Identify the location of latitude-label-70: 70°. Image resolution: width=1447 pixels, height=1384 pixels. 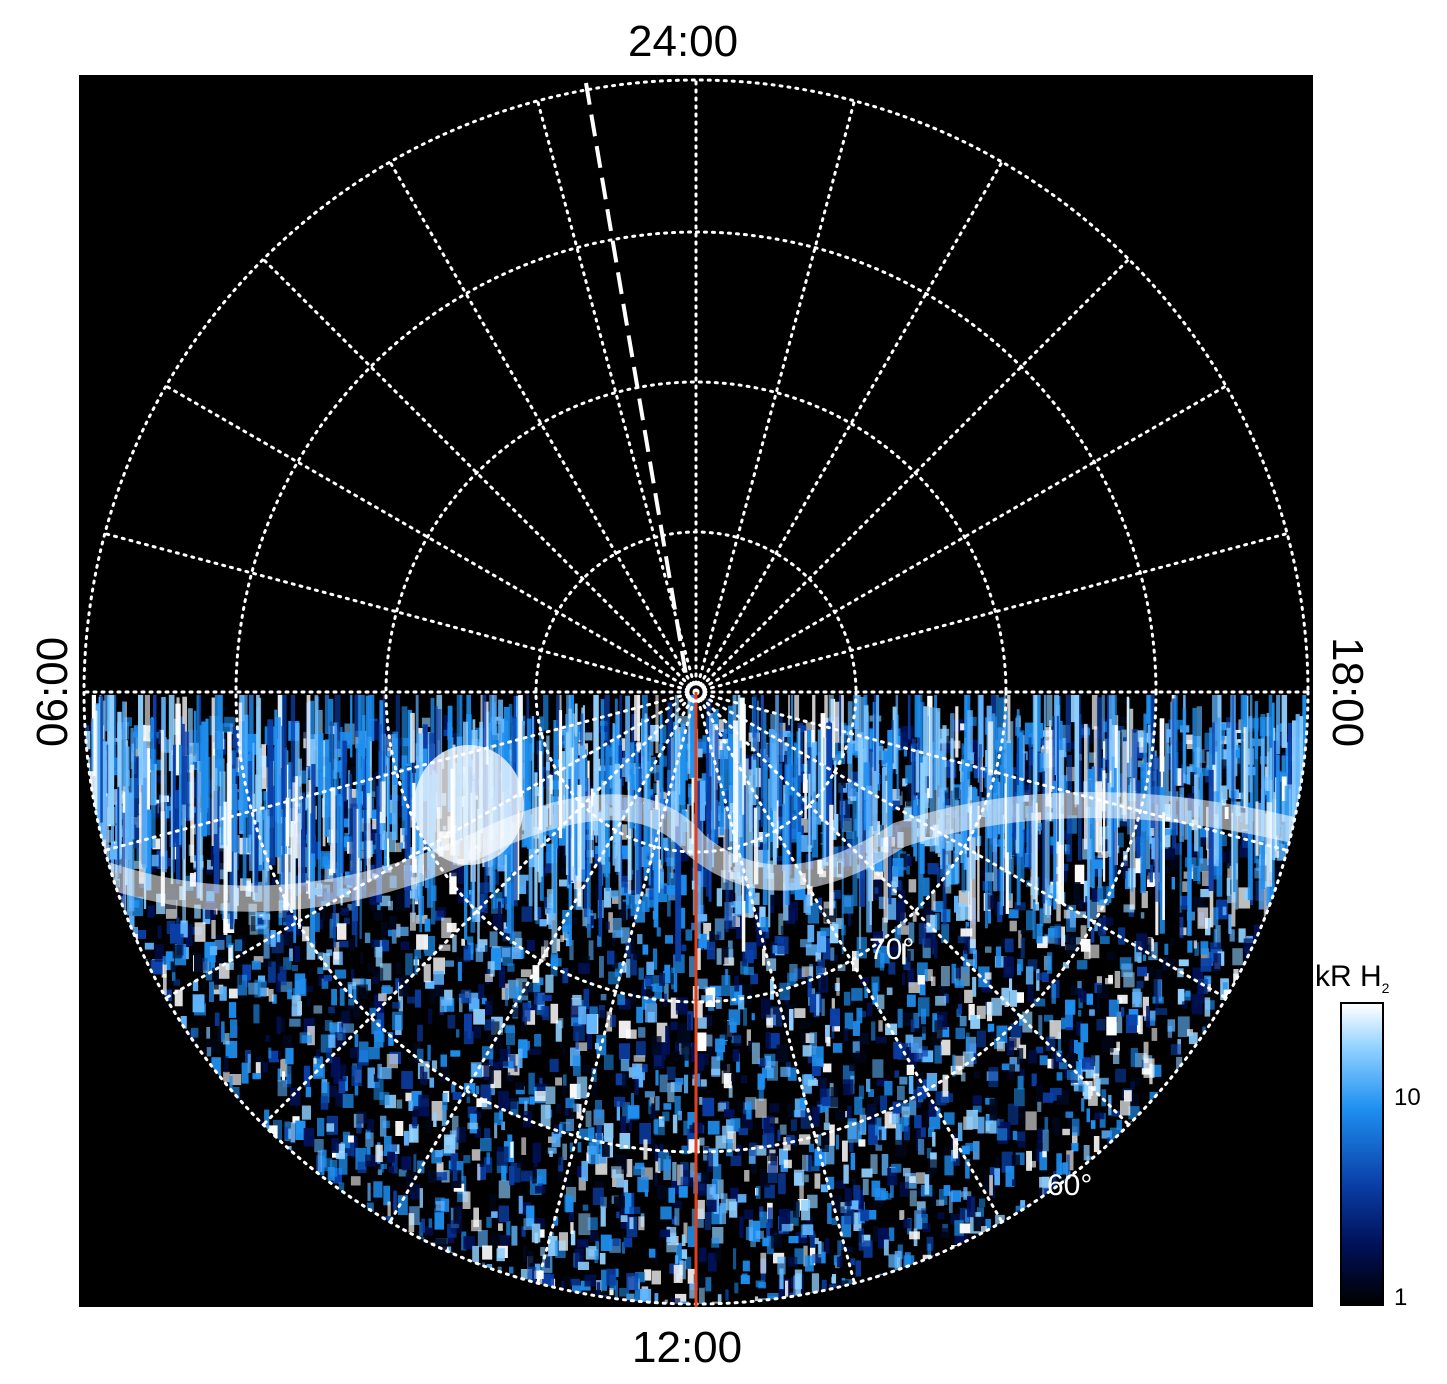
(891, 949).